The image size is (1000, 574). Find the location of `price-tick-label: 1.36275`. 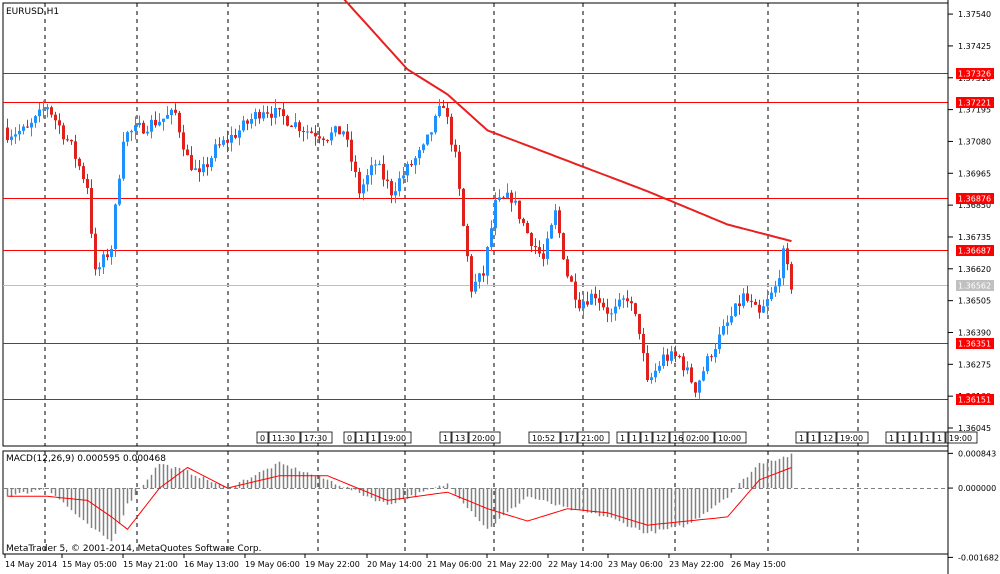

price-tick-label: 1.36275 is located at coordinates (974, 364).